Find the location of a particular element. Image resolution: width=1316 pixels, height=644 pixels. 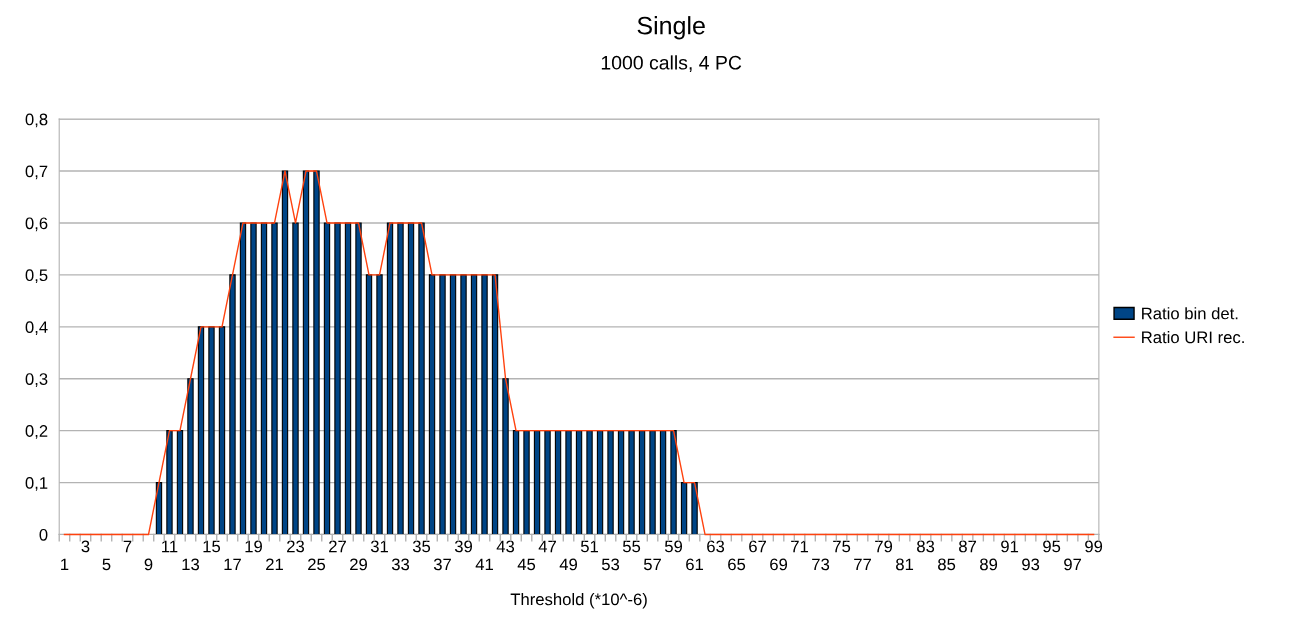

x-tick-label: 29 is located at coordinates (358, 564).